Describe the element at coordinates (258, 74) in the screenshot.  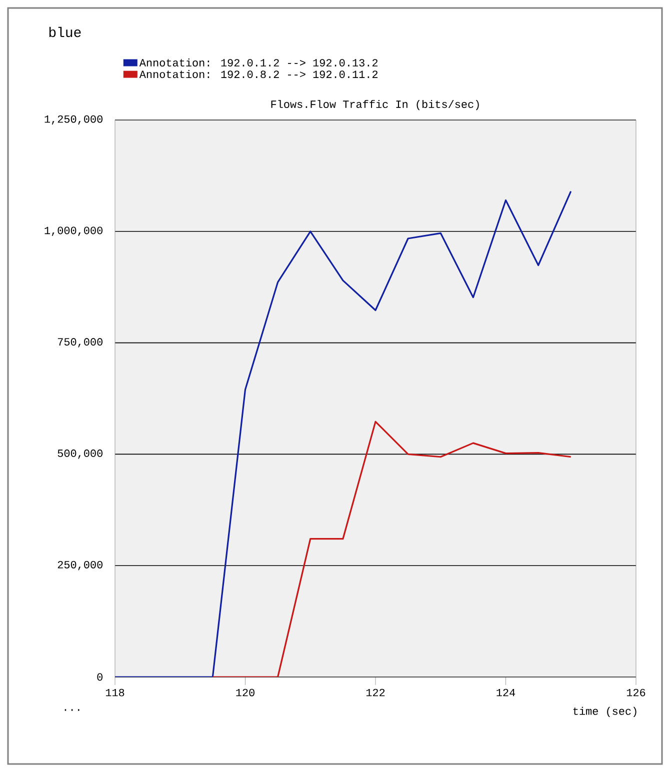
I see `legend-label: Annotation: 192.0.8.2 --> 192.0.11.2` at that location.